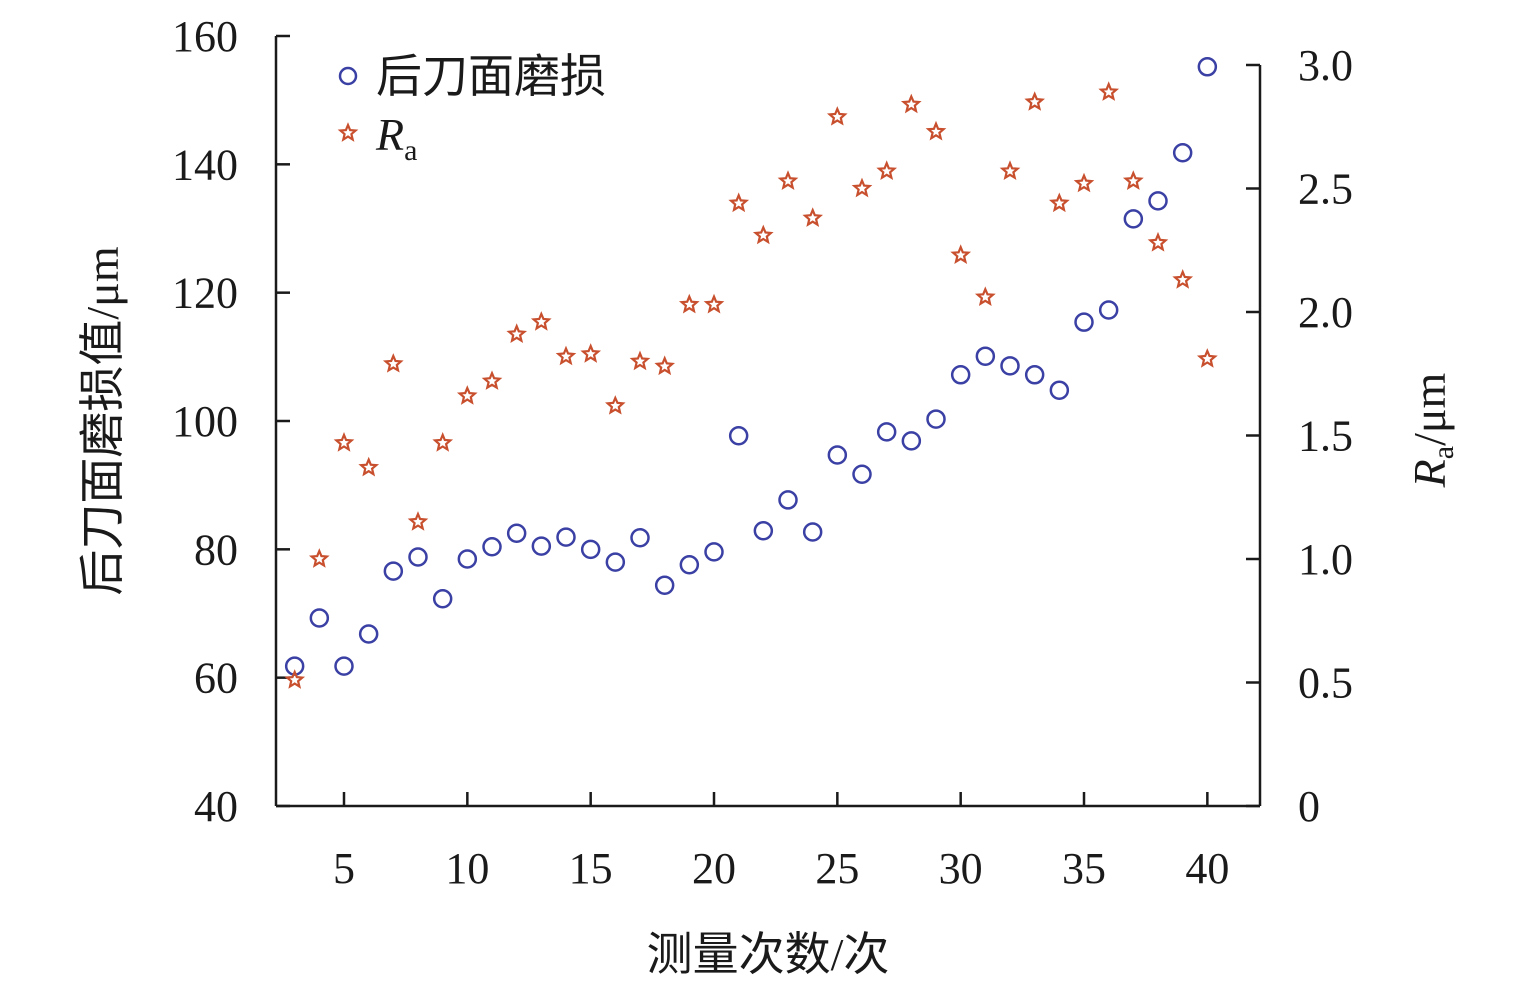 Image resolution: width=1535 pixels, height=994 pixels. What do you see at coordinates (1207, 868) in the screenshot?
I see `x-tick-label: 40` at bounding box center [1207, 868].